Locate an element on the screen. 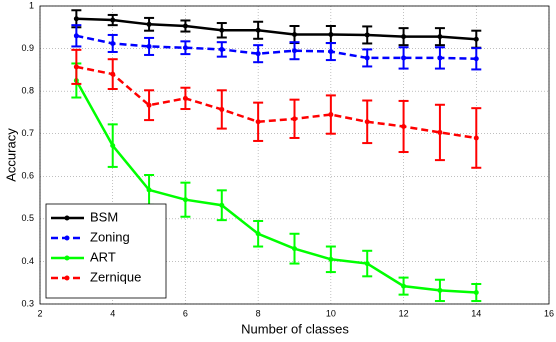 This screenshot has height=342, width=556. x-tick-label: 8 is located at coordinates (258, 313).